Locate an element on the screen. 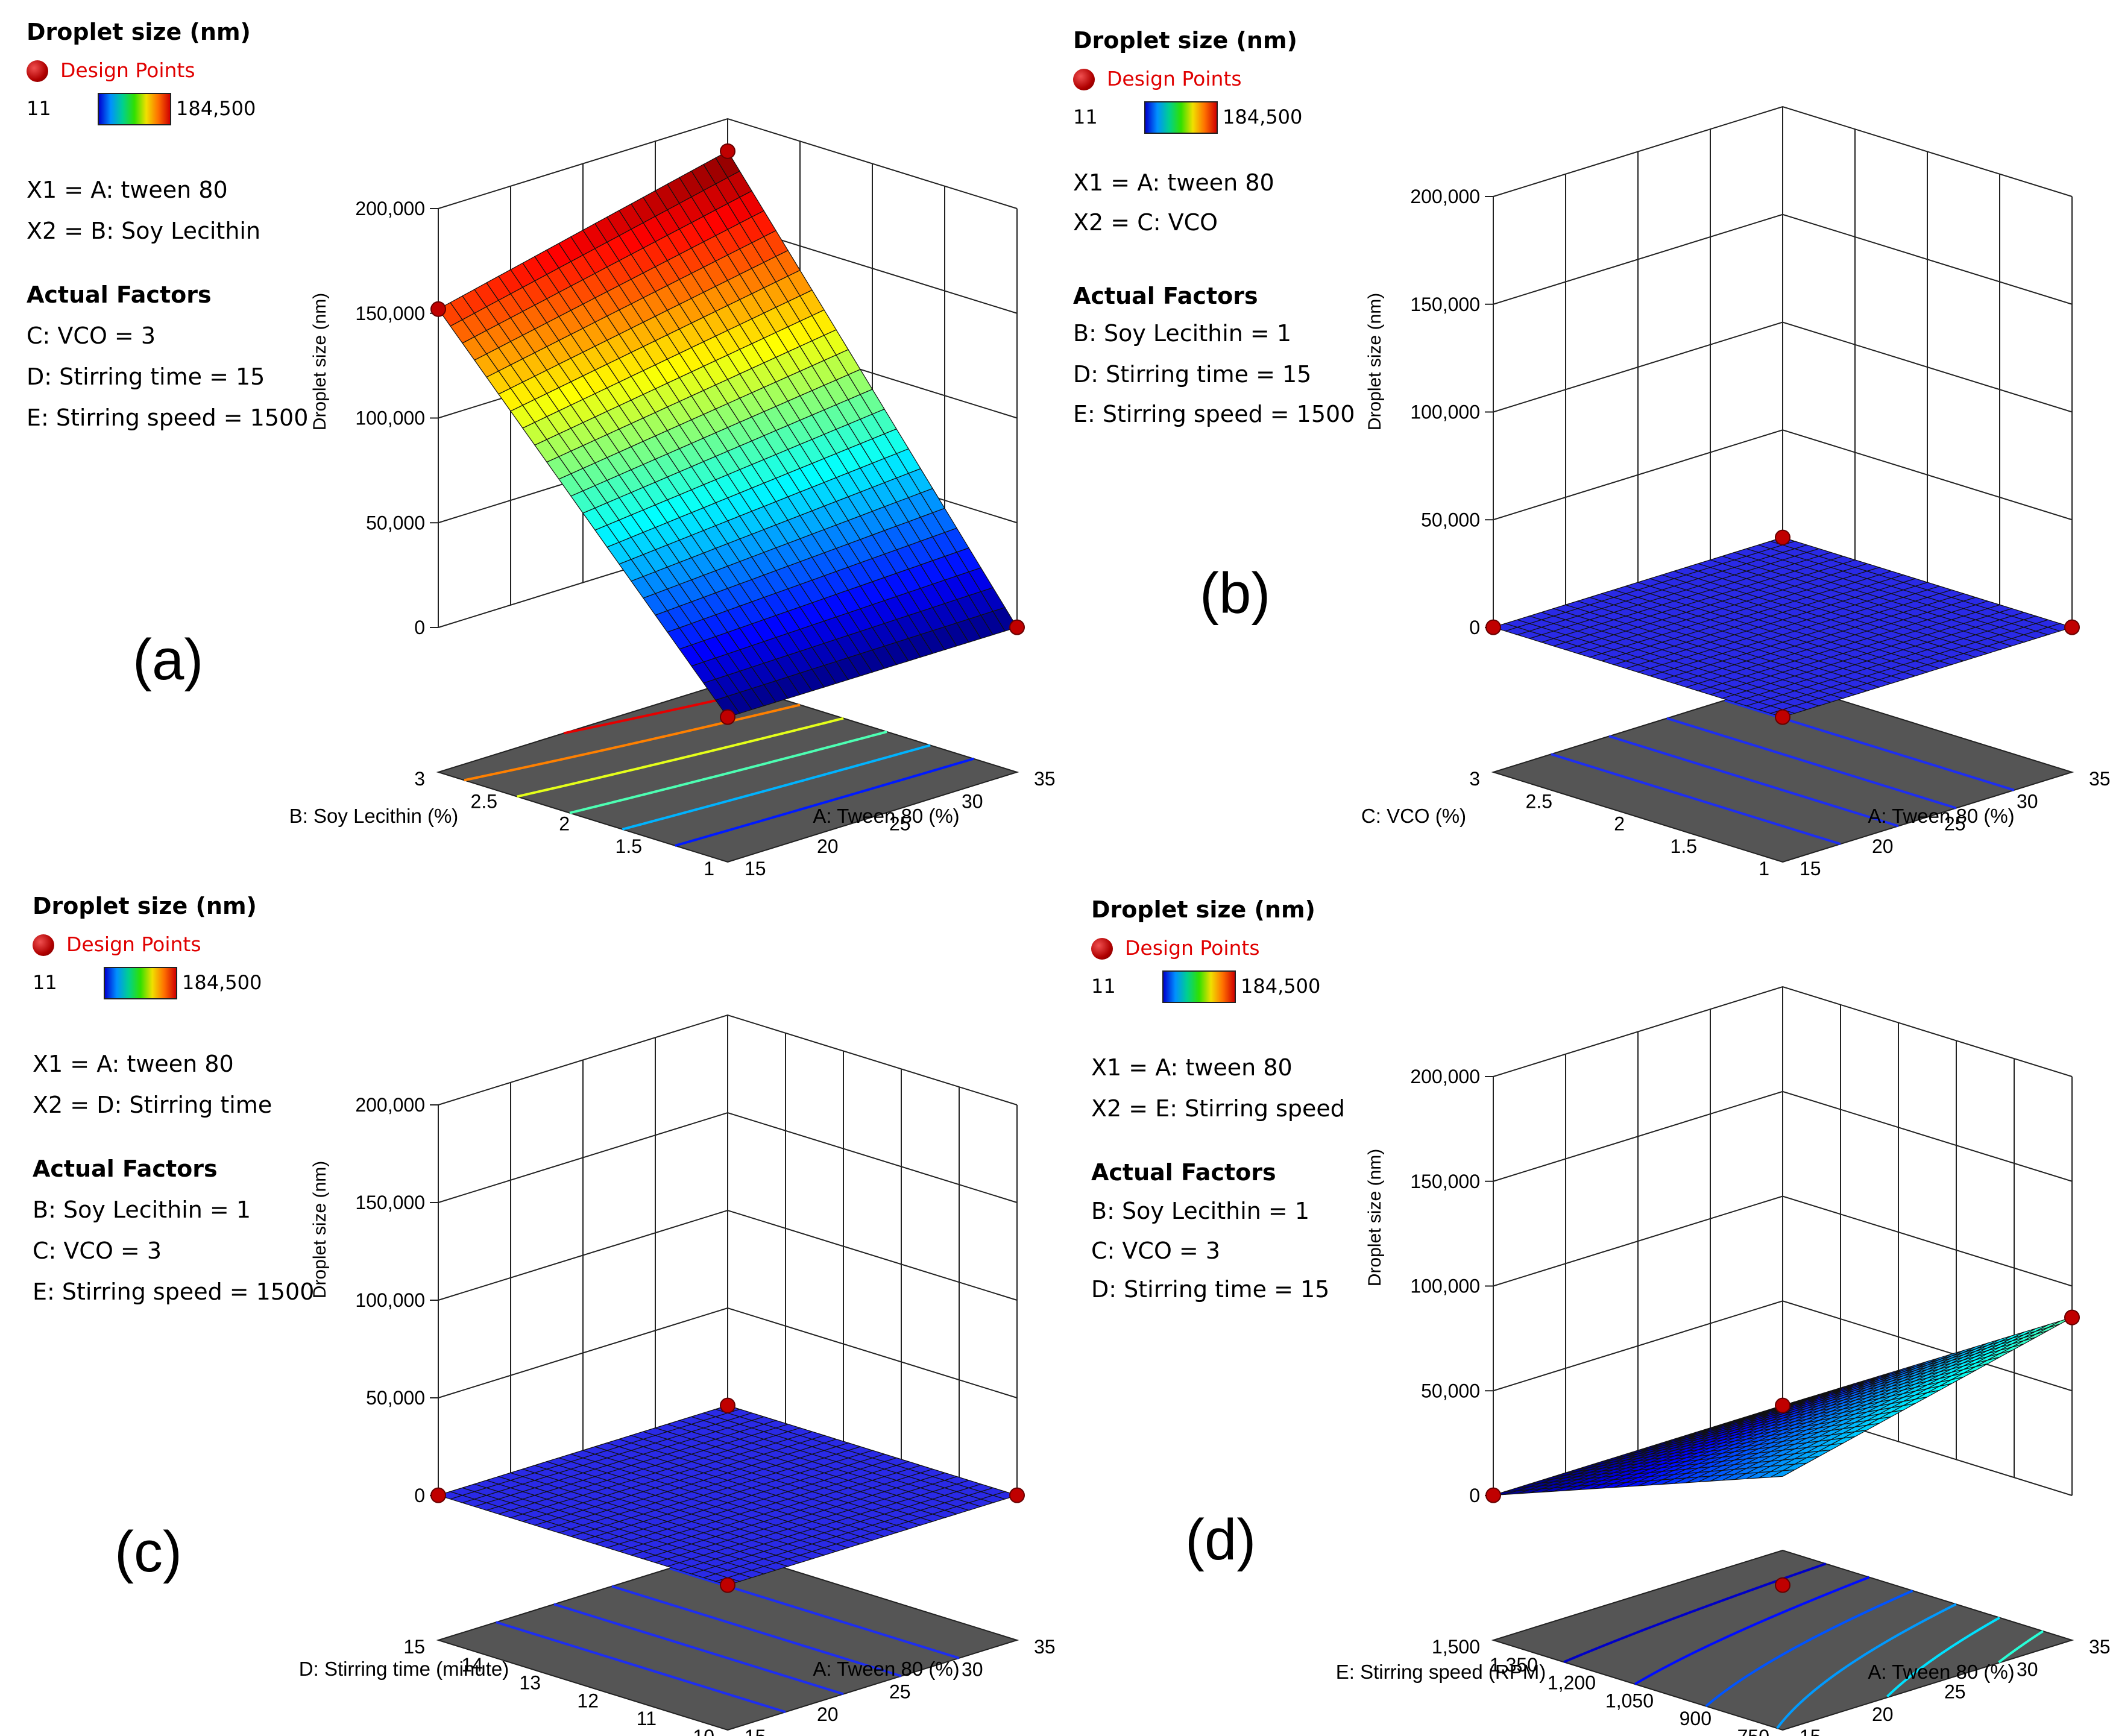 The width and height of the screenshot is (2110, 1736). panel-label: (b) is located at coordinates (1235, 593).